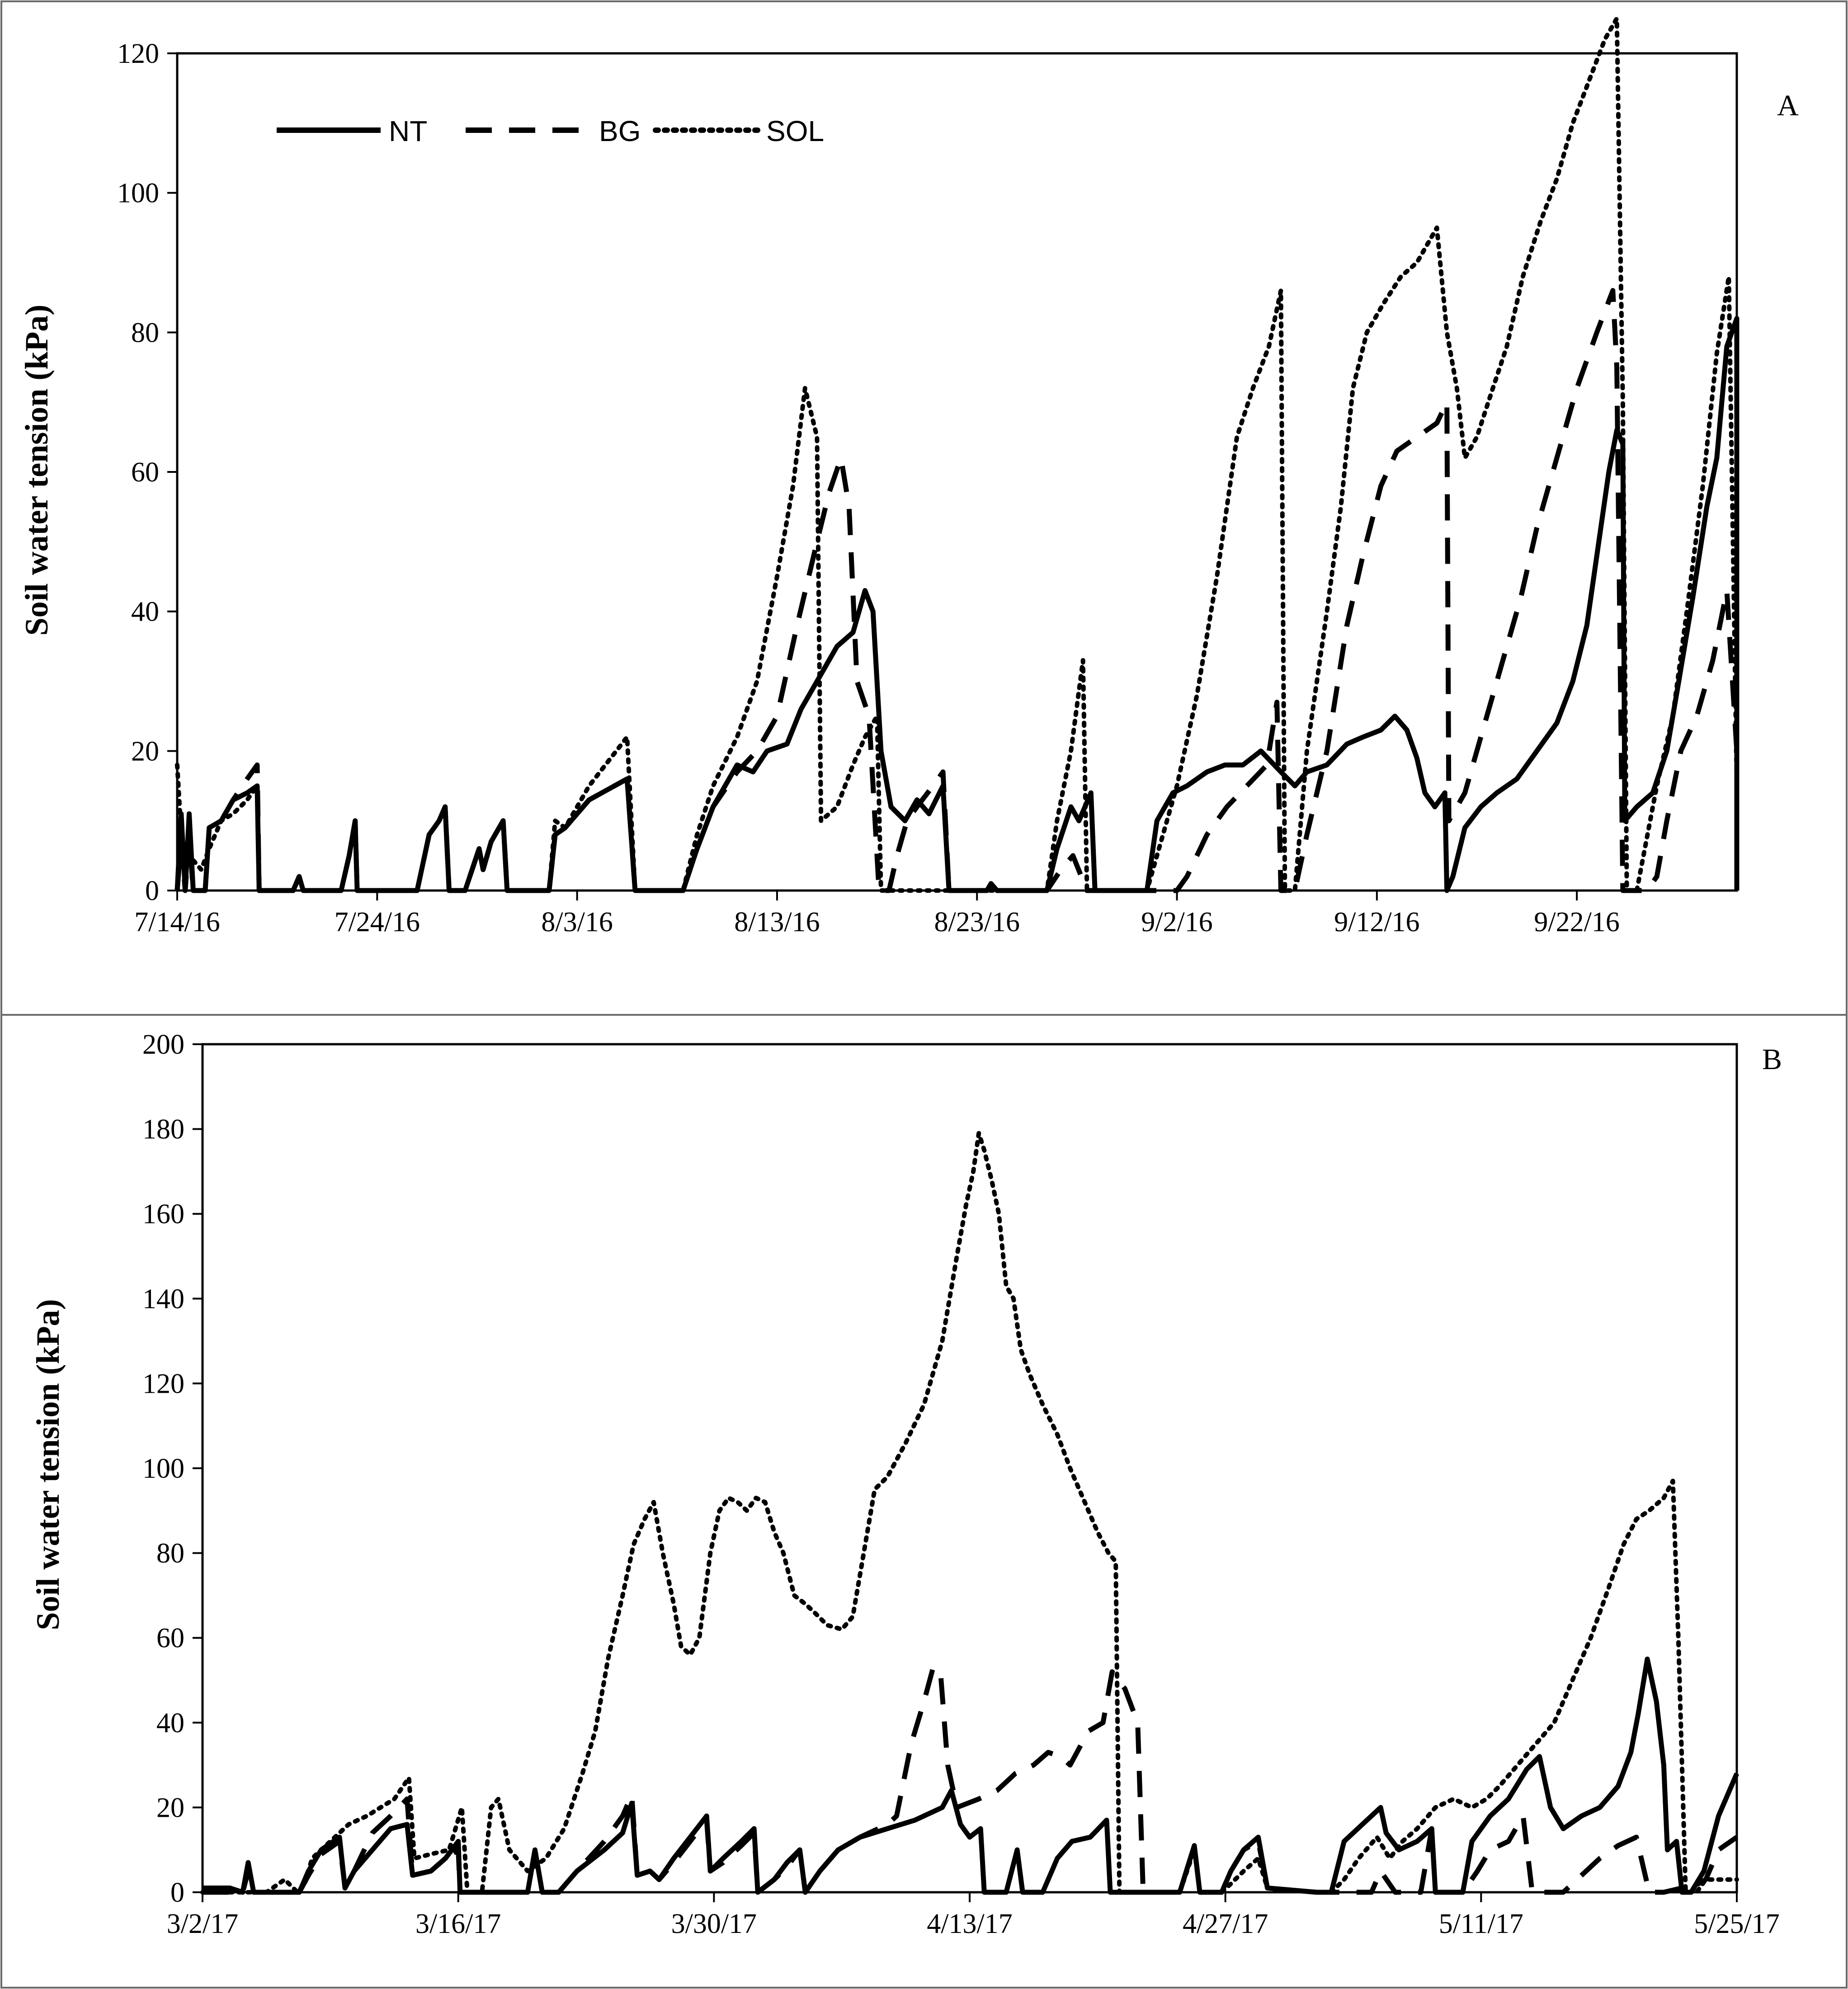  I want to click on panel-a-xtick-label: 7/24/16, so click(377, 922).